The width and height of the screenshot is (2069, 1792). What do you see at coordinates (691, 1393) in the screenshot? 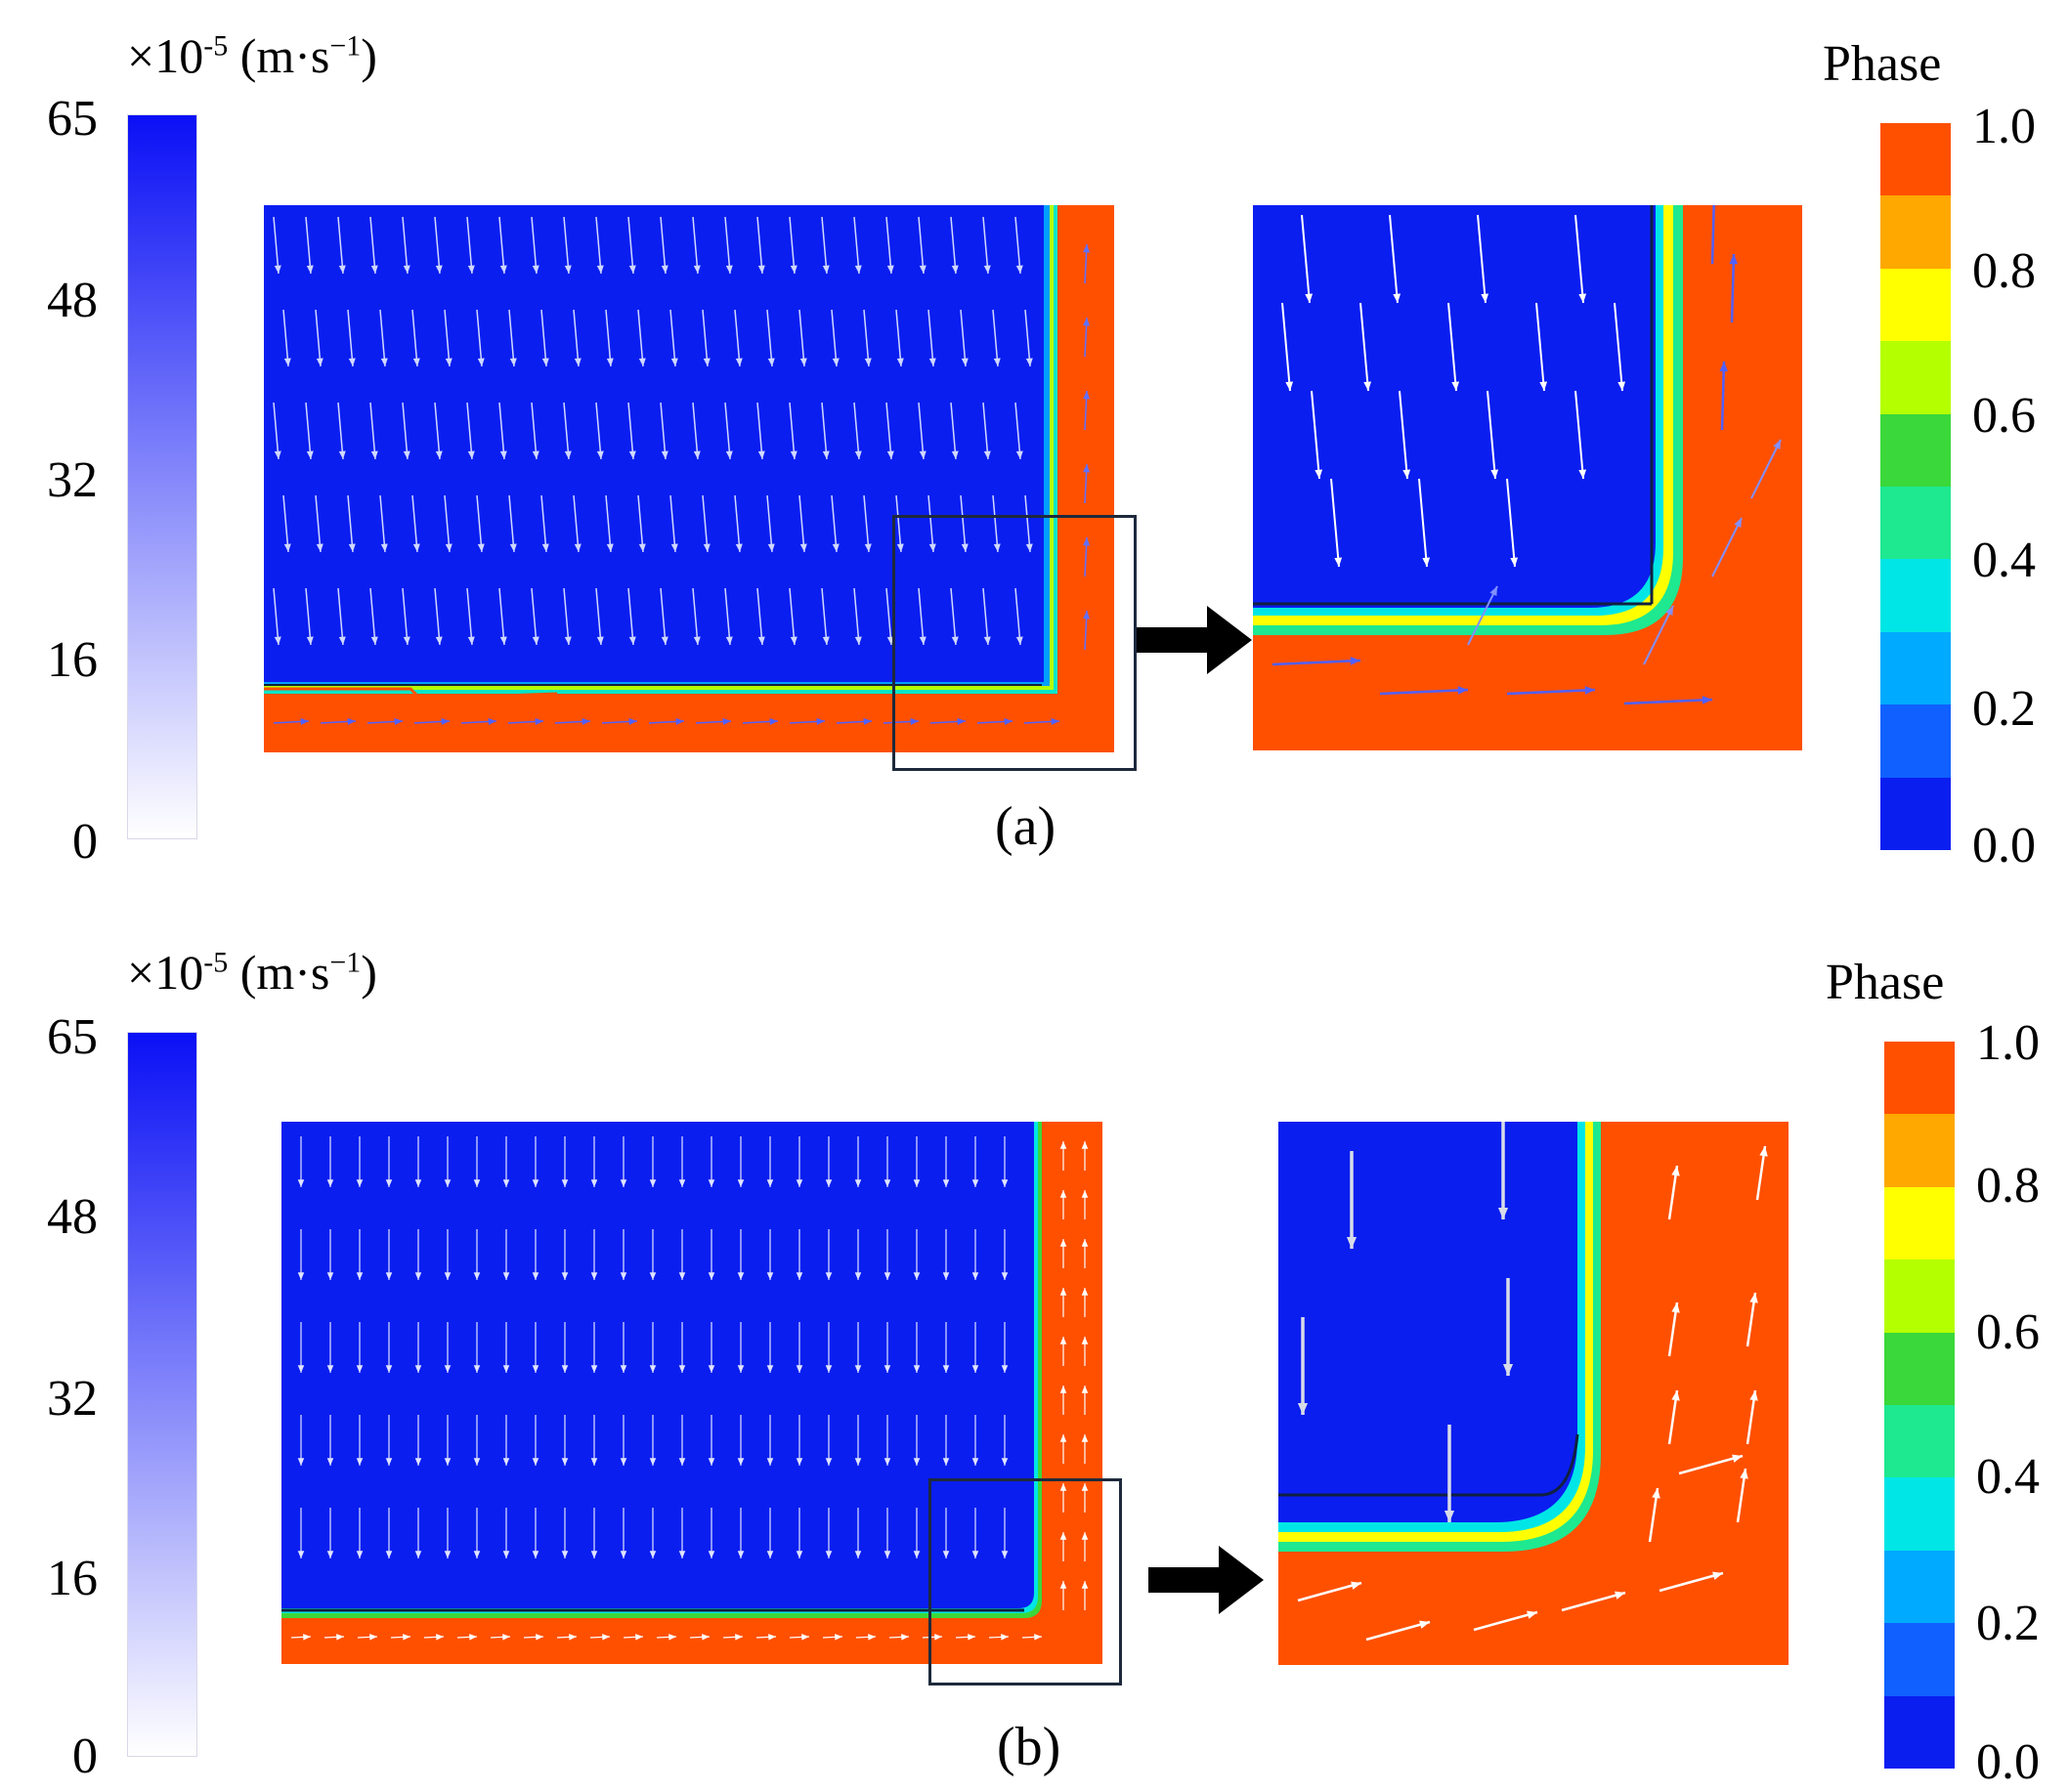
I see `phase-field-main` at bounding box center [691, 1393].